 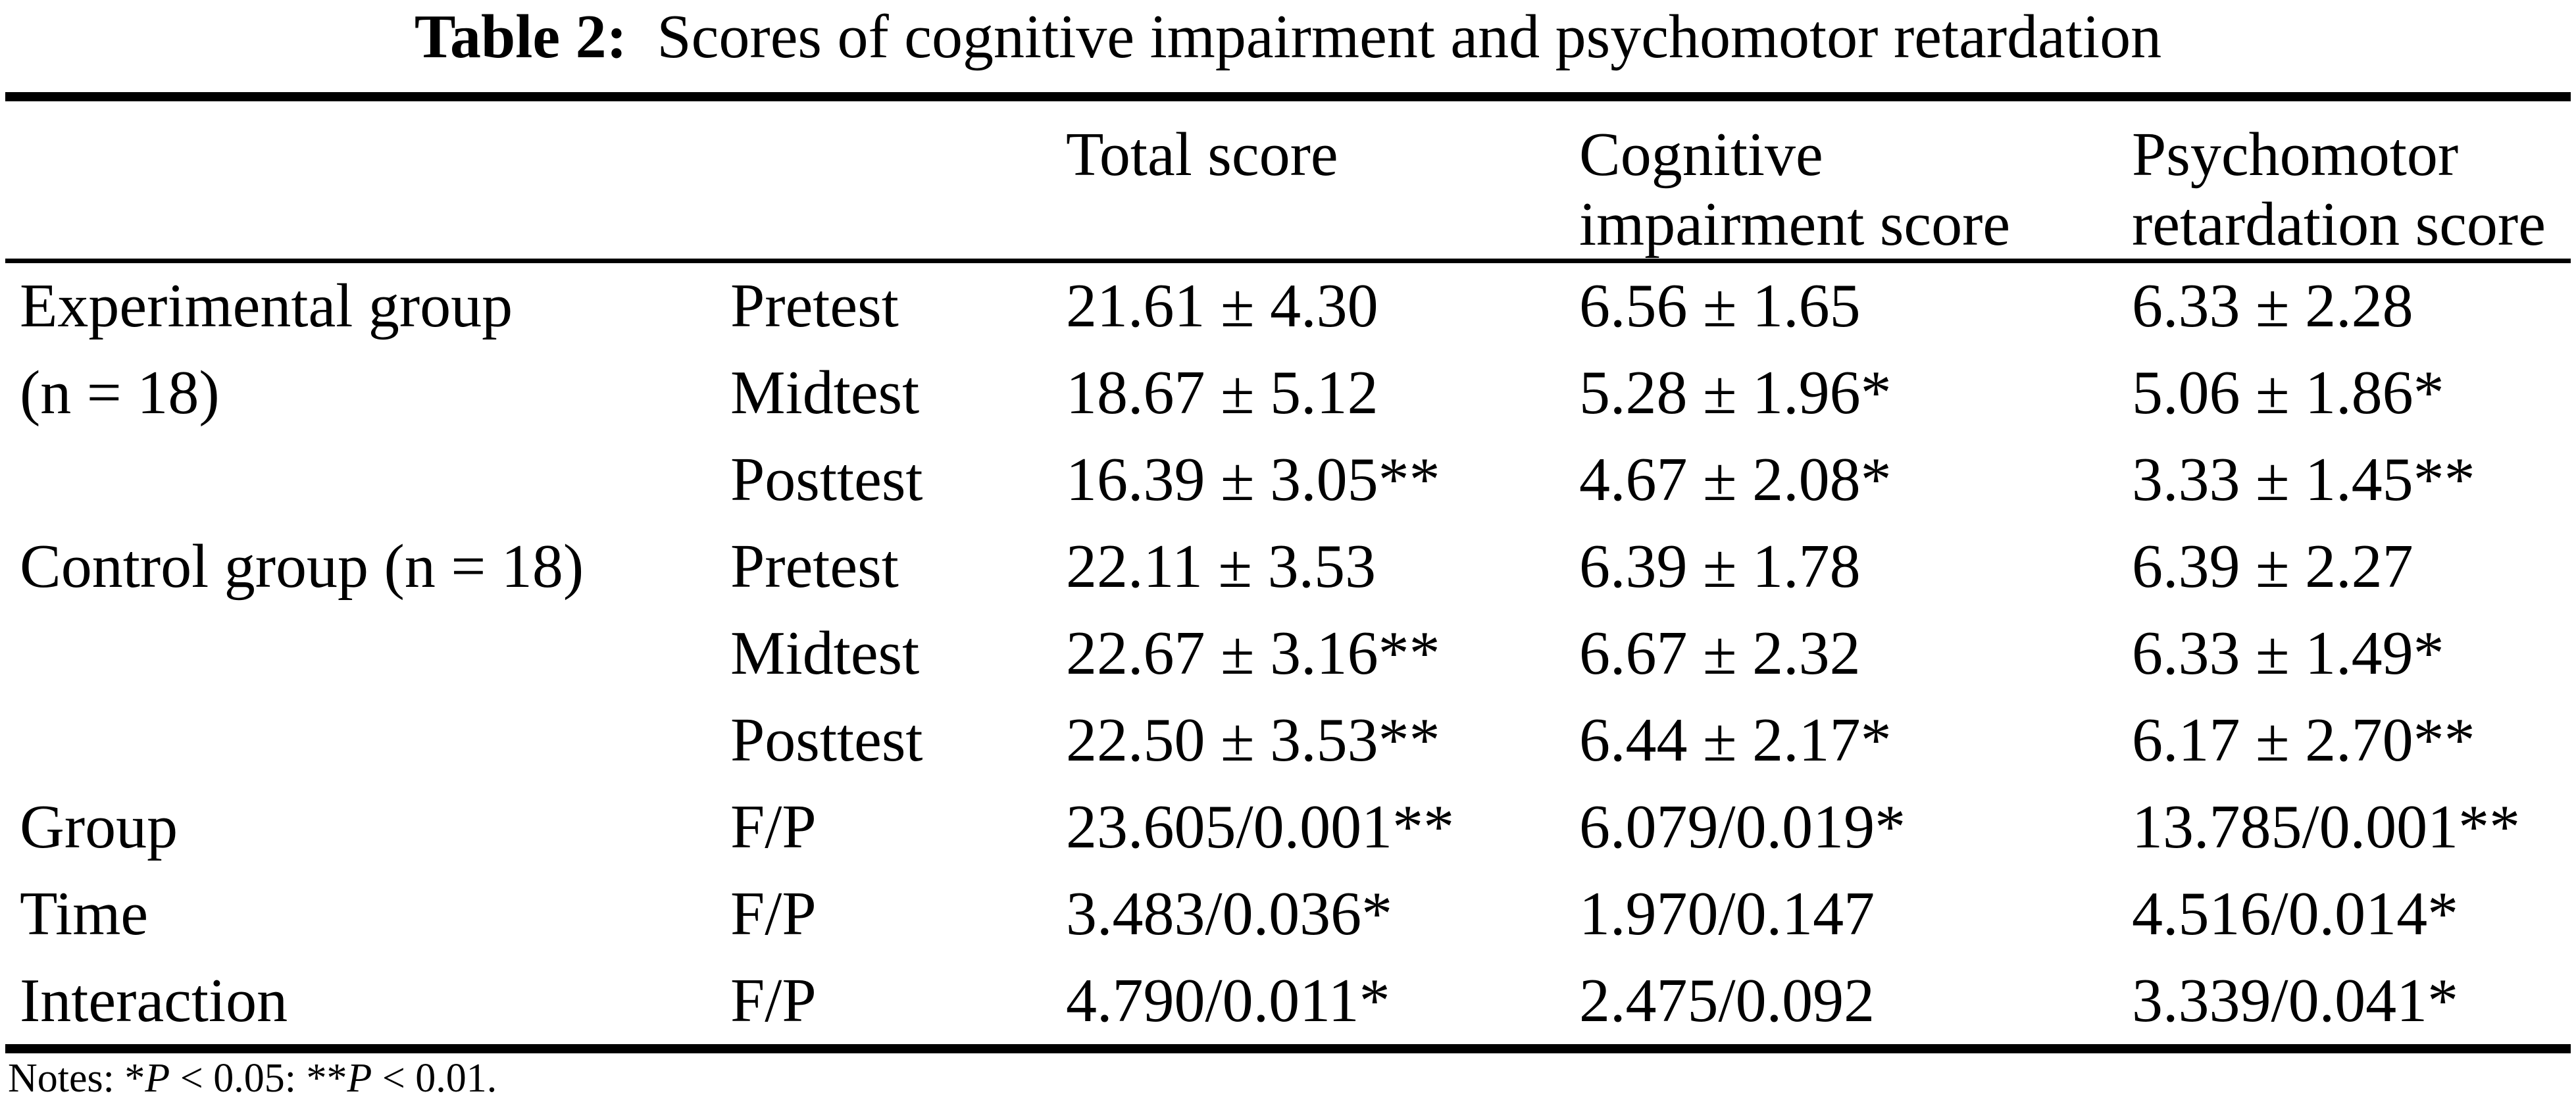 I want to click on cell-psychomotor-score: 5.06 ± 1.86*, so click(x=2288, y=393).